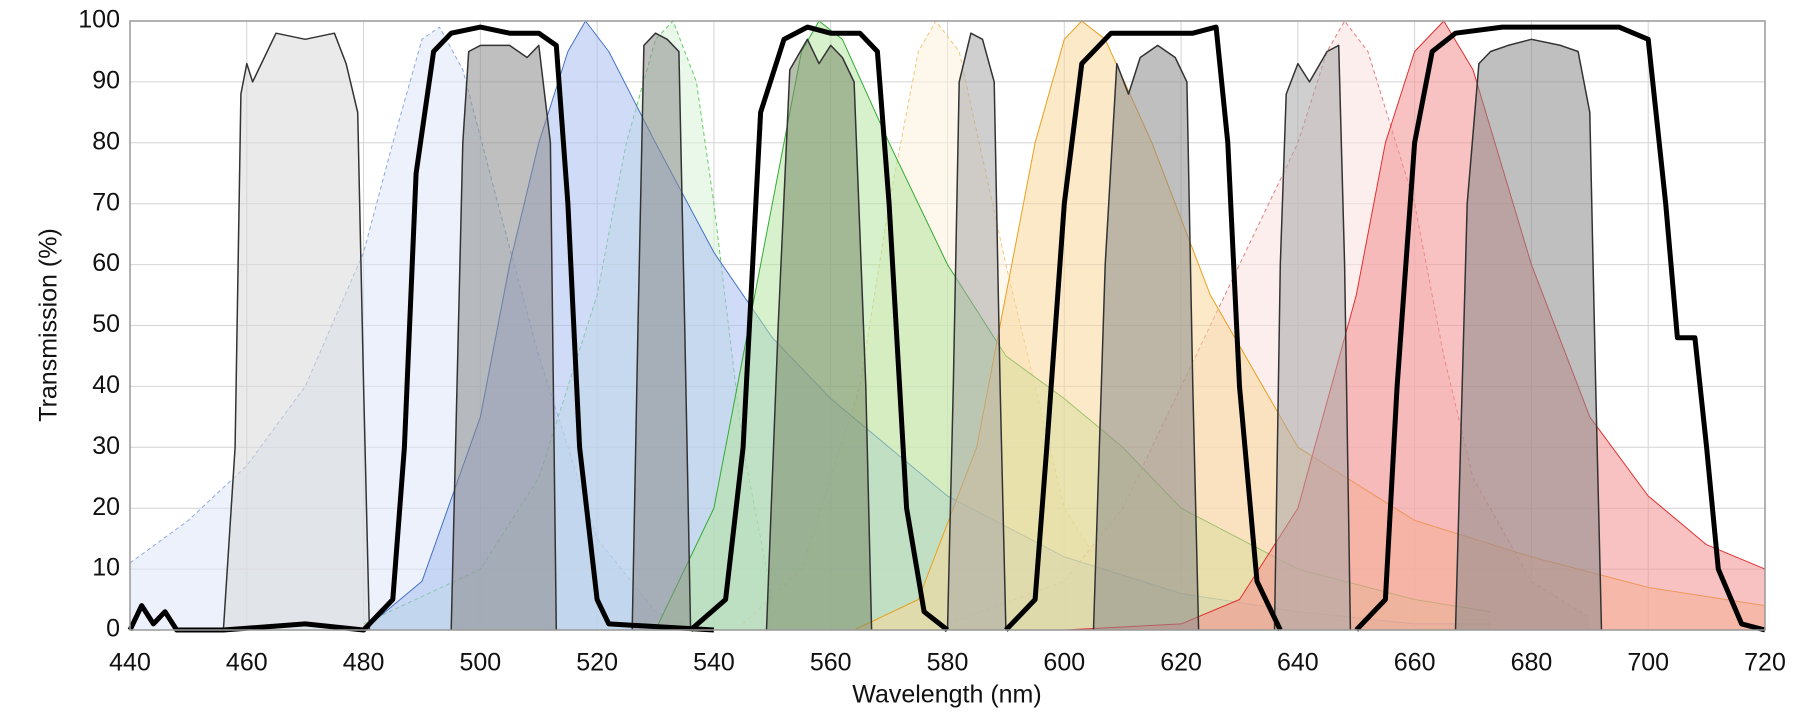  I want to click on x-tick-label: 620, so click(1181, 663).